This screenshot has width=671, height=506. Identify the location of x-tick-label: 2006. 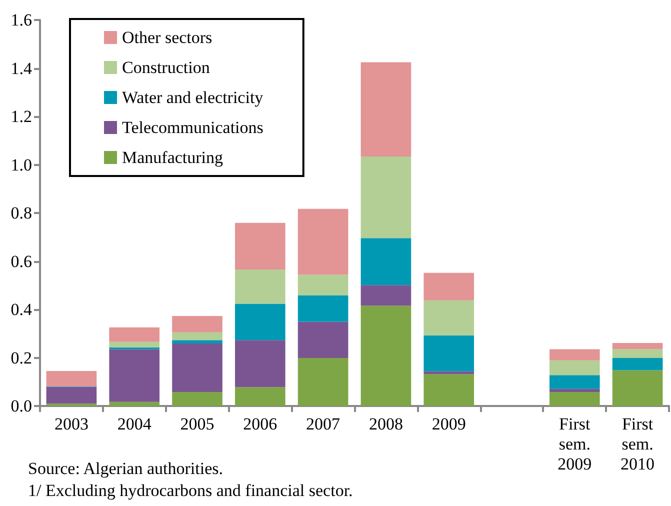
(260, 424).